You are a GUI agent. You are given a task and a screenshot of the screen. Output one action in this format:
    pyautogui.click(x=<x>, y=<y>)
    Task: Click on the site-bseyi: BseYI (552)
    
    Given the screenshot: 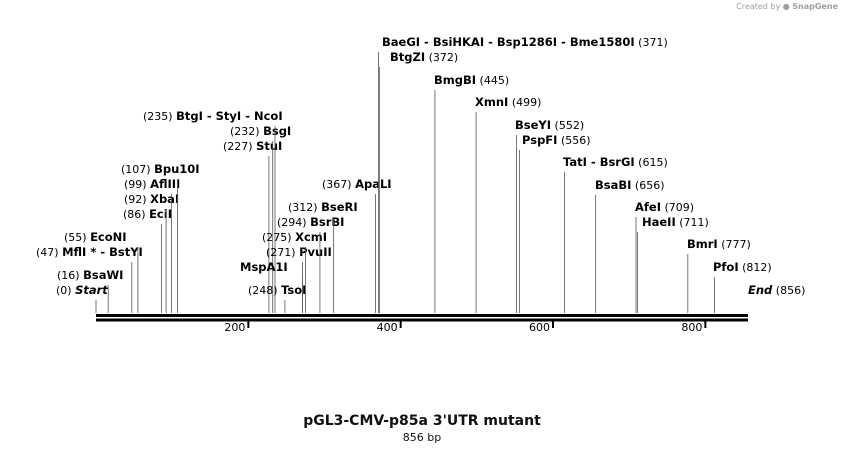 What is the action you would take?
    pyautogui.click(x=549, y=215)
    